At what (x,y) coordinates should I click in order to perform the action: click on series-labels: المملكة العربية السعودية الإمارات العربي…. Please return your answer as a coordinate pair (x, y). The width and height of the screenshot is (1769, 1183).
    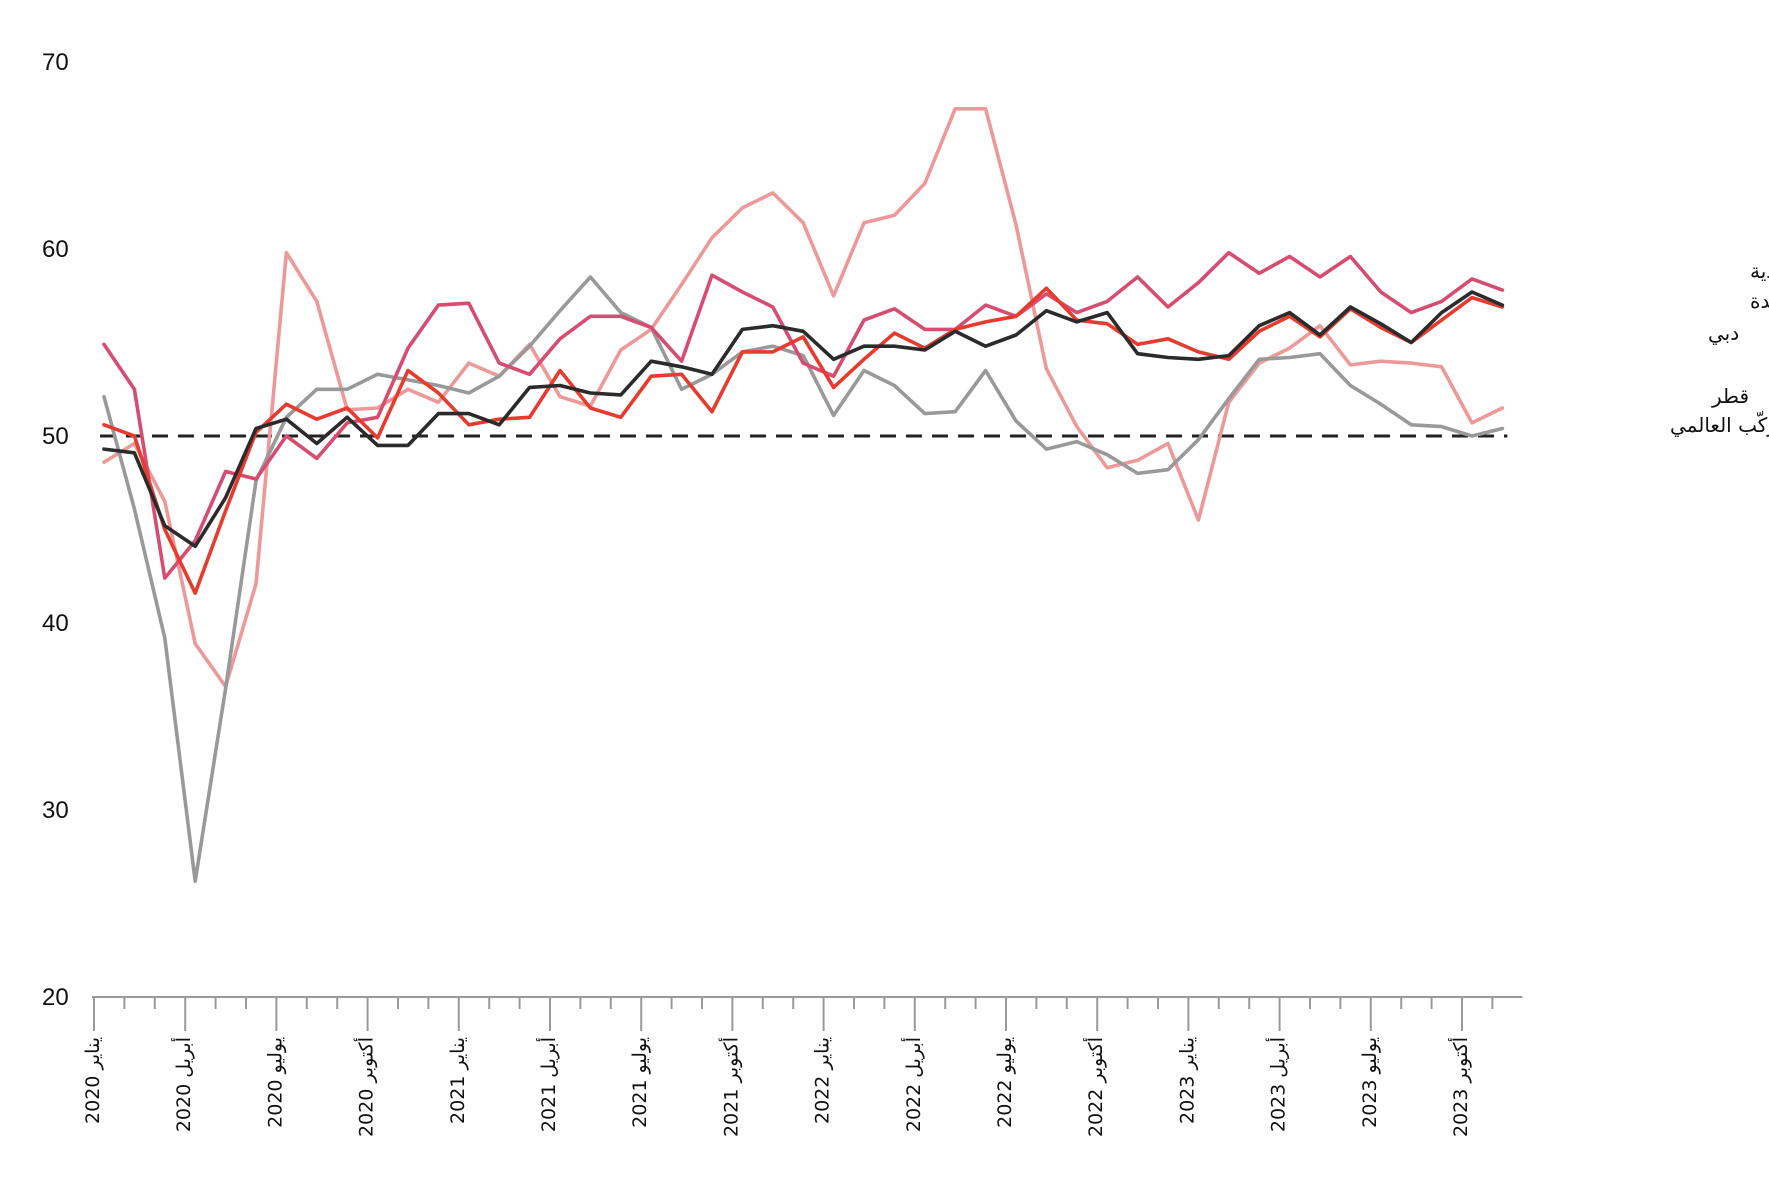
    Looking at the image, I should click on (1719, 348).